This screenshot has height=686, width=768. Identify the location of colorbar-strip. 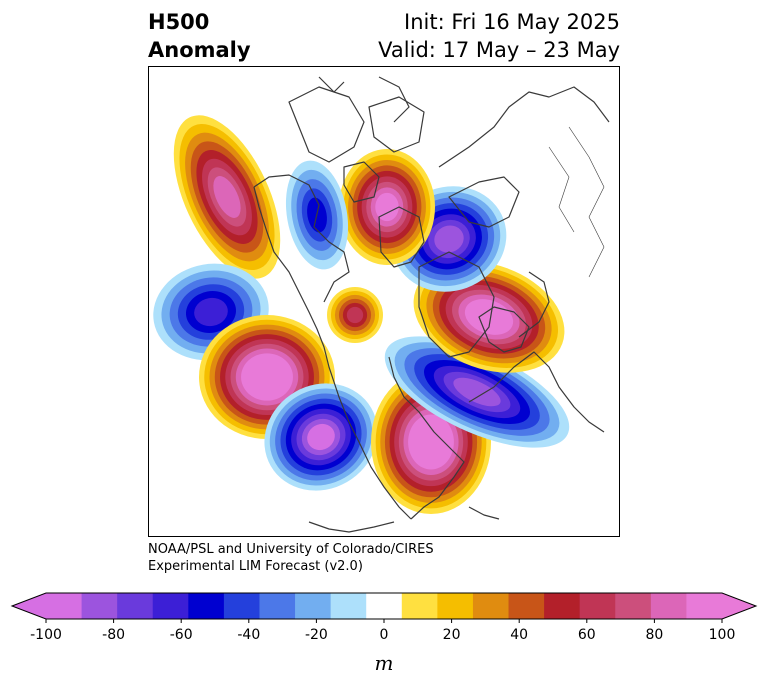
(384, 607).